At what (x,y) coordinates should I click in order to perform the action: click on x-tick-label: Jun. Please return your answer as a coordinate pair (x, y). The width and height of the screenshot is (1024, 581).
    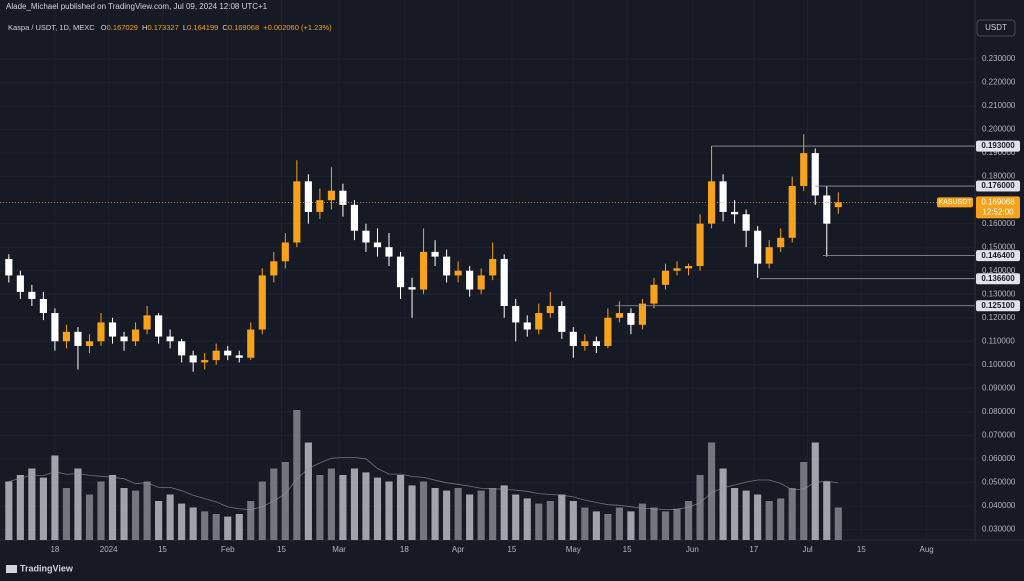
    Looking at the image, I should click on (692, 549).